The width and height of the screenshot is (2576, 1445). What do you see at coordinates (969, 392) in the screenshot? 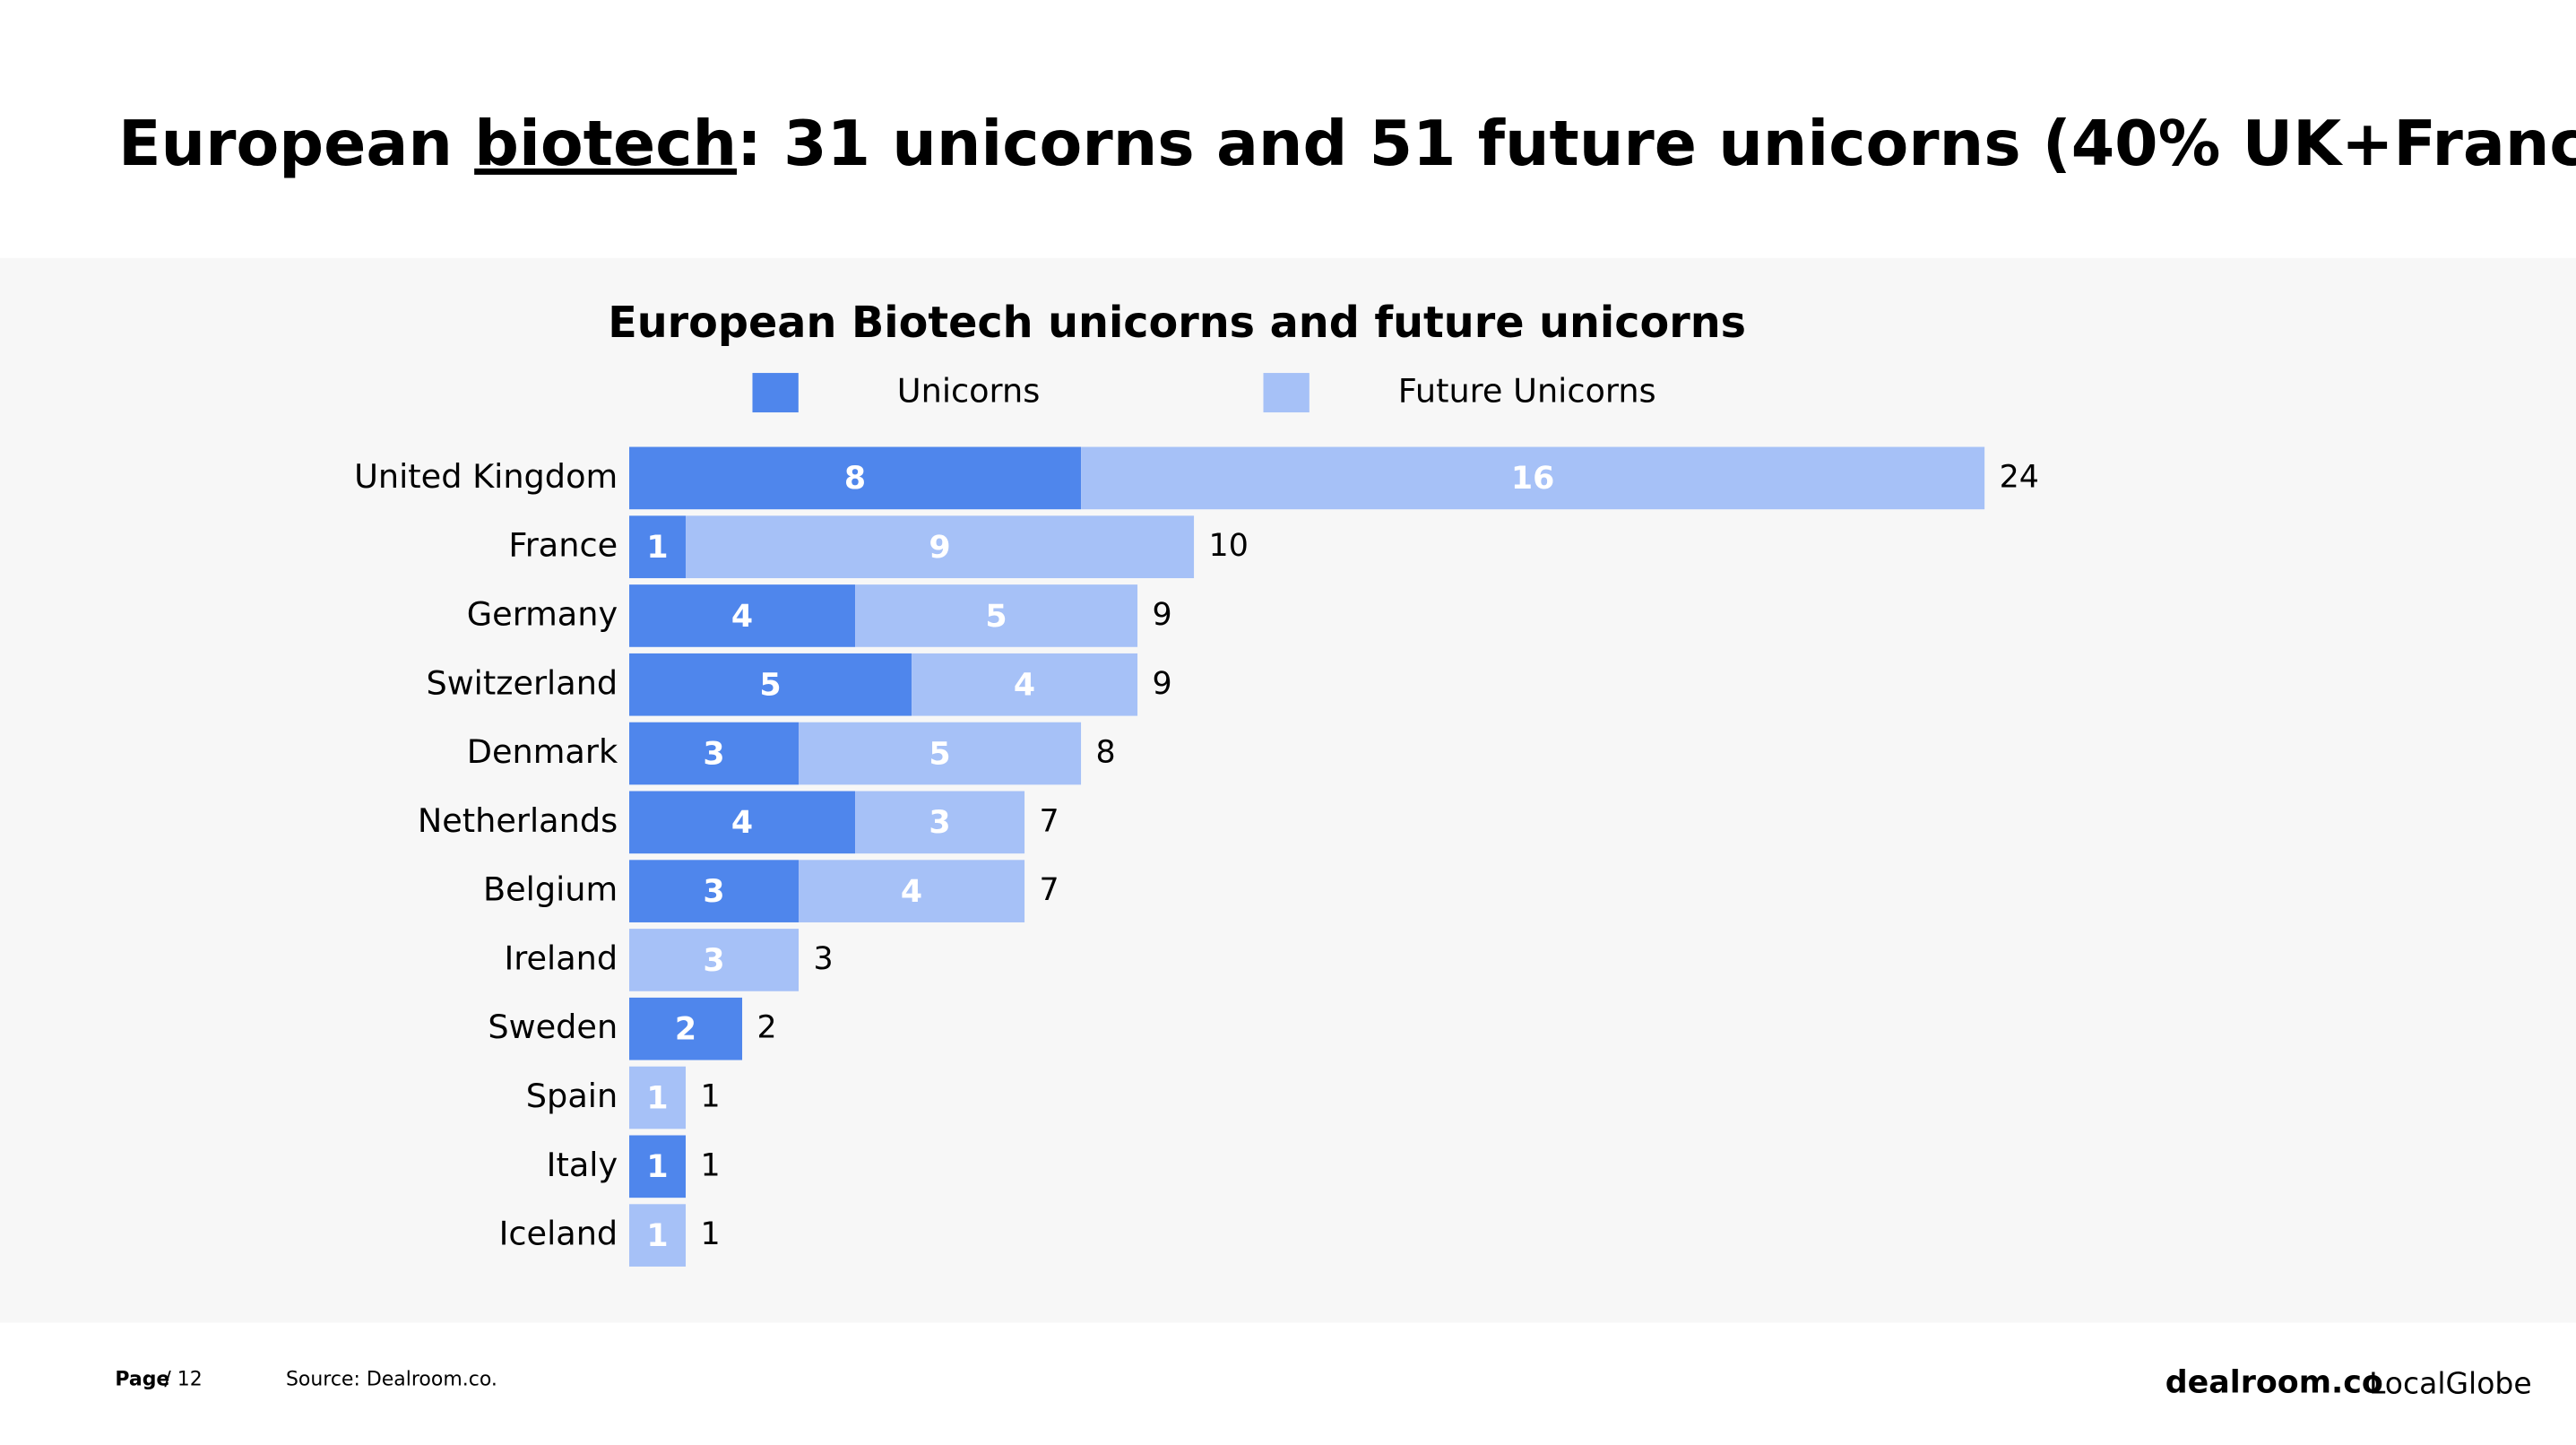
I see `legend-label: Unicorns` at bounding box center [969, 392].